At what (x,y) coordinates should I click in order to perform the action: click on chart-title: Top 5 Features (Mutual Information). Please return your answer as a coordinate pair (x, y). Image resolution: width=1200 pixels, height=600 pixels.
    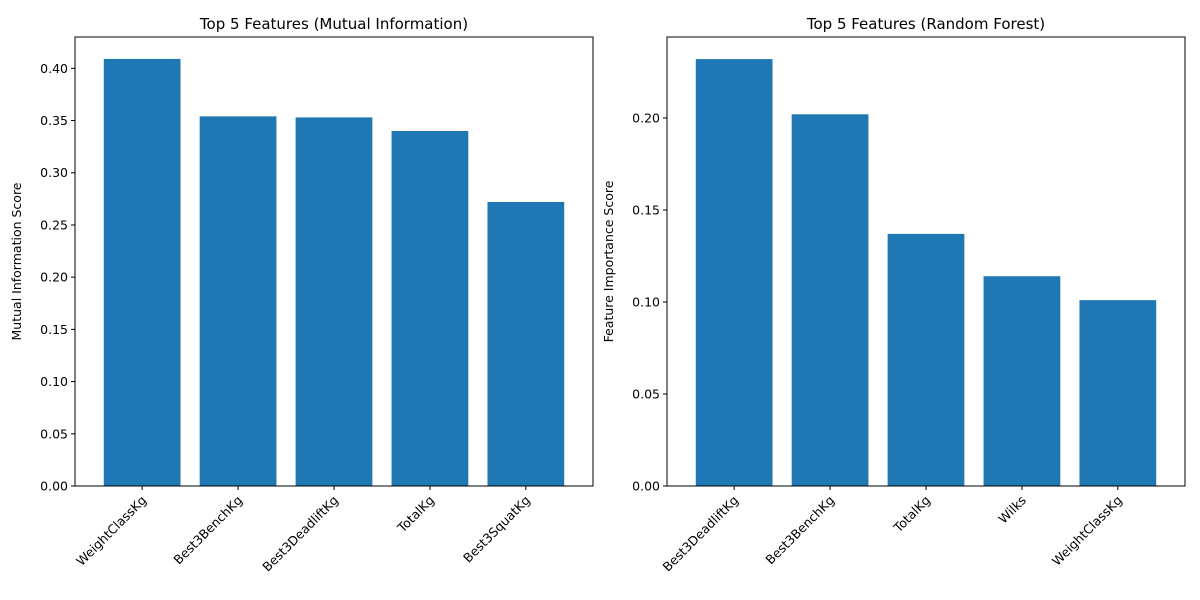
    Looking at the image, I should click on (333, 24).